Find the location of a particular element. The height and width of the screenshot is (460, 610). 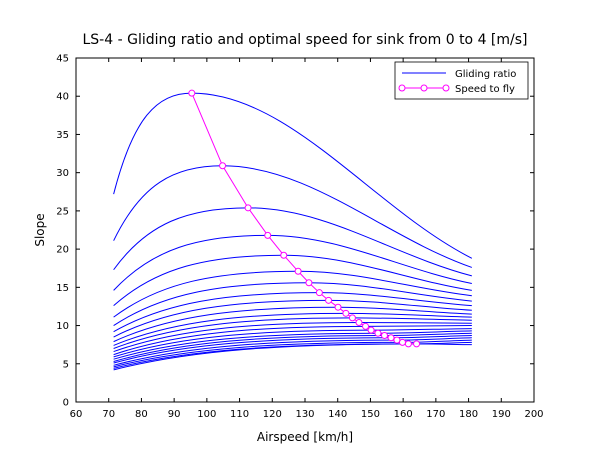

x-tick-label: 70 is located at coordinates (108, 414).